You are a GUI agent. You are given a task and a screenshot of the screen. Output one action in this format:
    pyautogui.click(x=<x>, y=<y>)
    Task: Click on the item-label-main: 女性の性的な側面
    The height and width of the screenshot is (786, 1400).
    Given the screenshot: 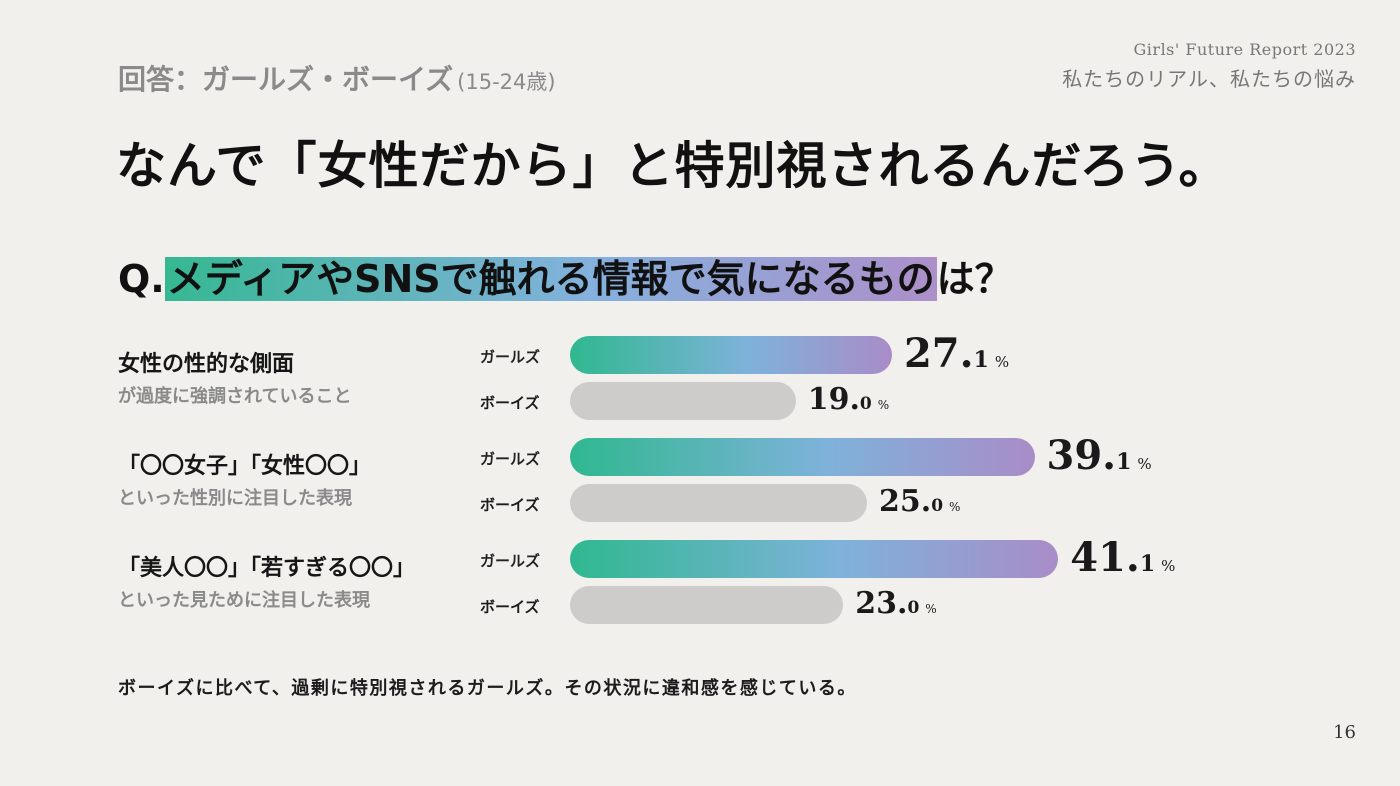 What is the action you would take?
    pyautogui.click(x=206, y=364)
    